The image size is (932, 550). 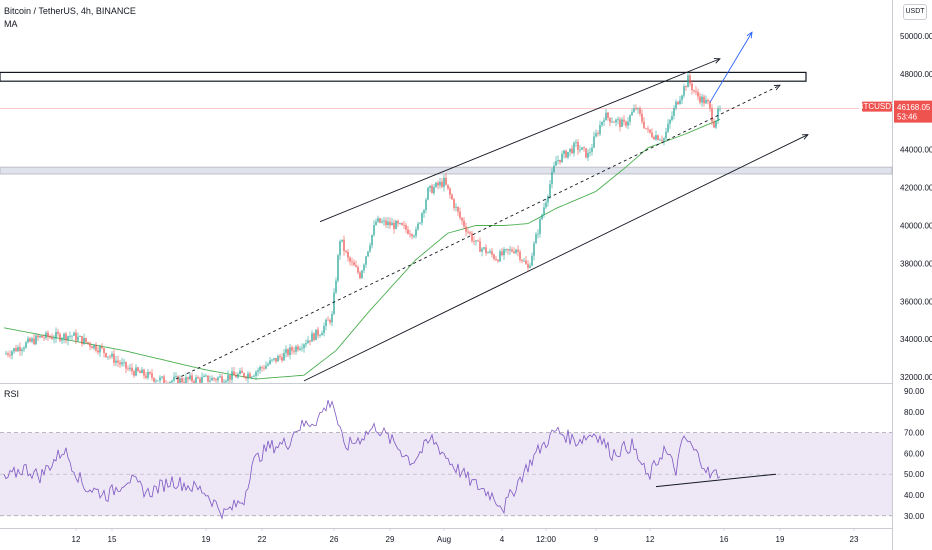 What do you see at coordinates (596, 539) in the screenshot?
I see `time-tick-label: 9` at bounding box center [596, 539].